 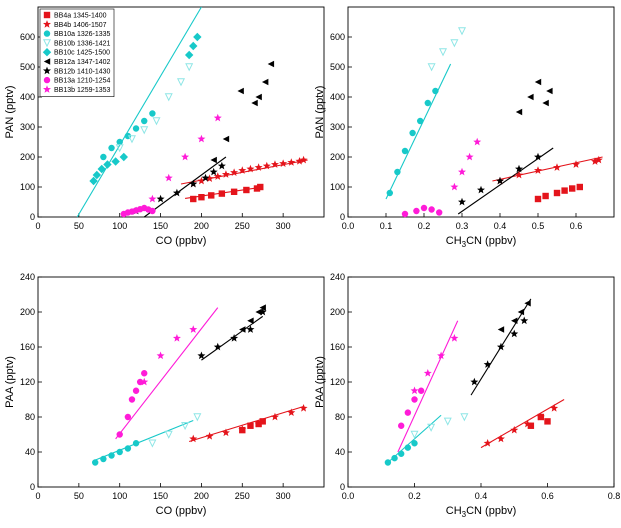 I want to click on x-tick-label: 100, so click(x=119, y=496).